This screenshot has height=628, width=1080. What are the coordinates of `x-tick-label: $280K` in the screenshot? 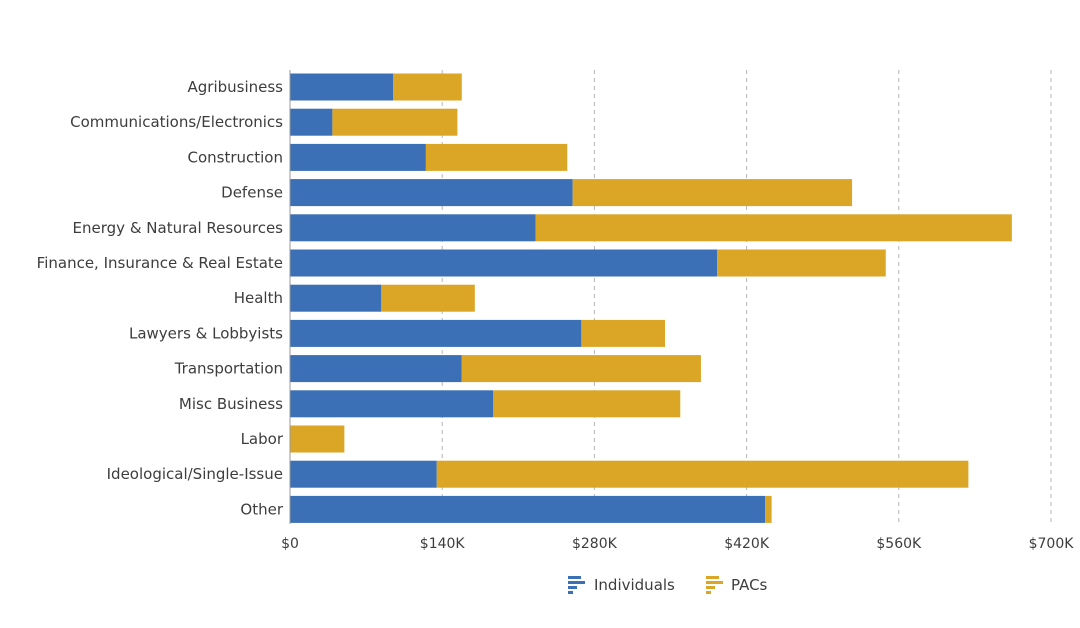 It's located at (595, 544).